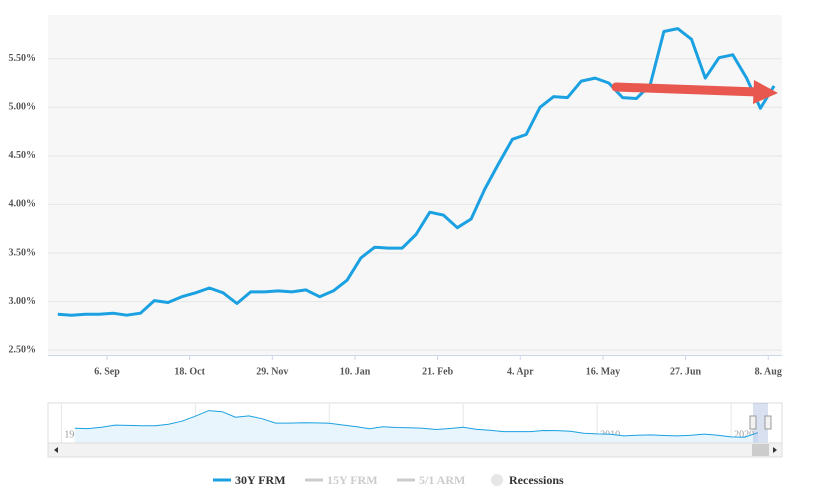 The height and width of the screenshot is (495, 817). I want to click on navigator: 197019801990200020102020, so click(409, 423).